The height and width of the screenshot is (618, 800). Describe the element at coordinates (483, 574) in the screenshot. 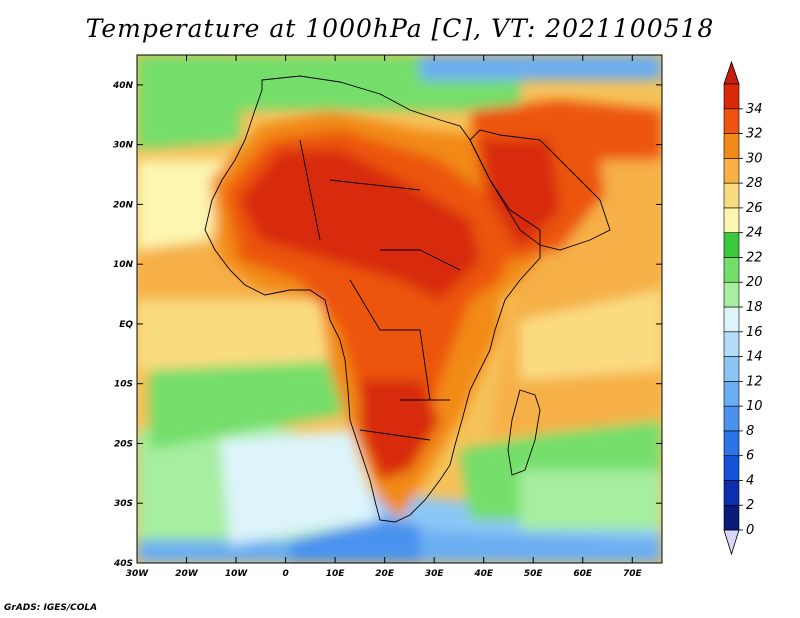

I see `x-tick-label: 40E` at that location.